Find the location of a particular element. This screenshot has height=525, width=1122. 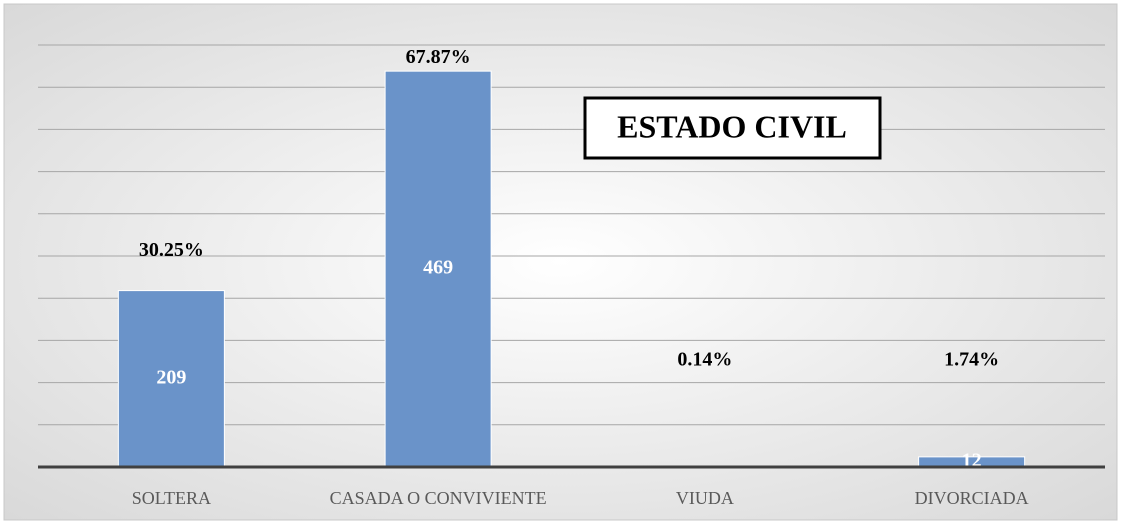

percent-label: 30.25% is located at coordinates (171, 250).